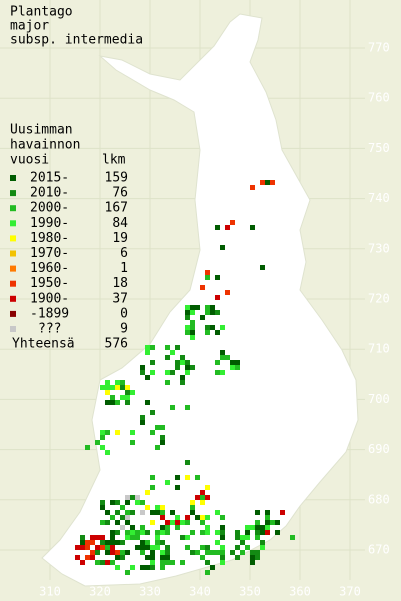  Describe the element at coordinates (29, 160) in the screenshot. I see `legend-heading: vuosi` at that location.